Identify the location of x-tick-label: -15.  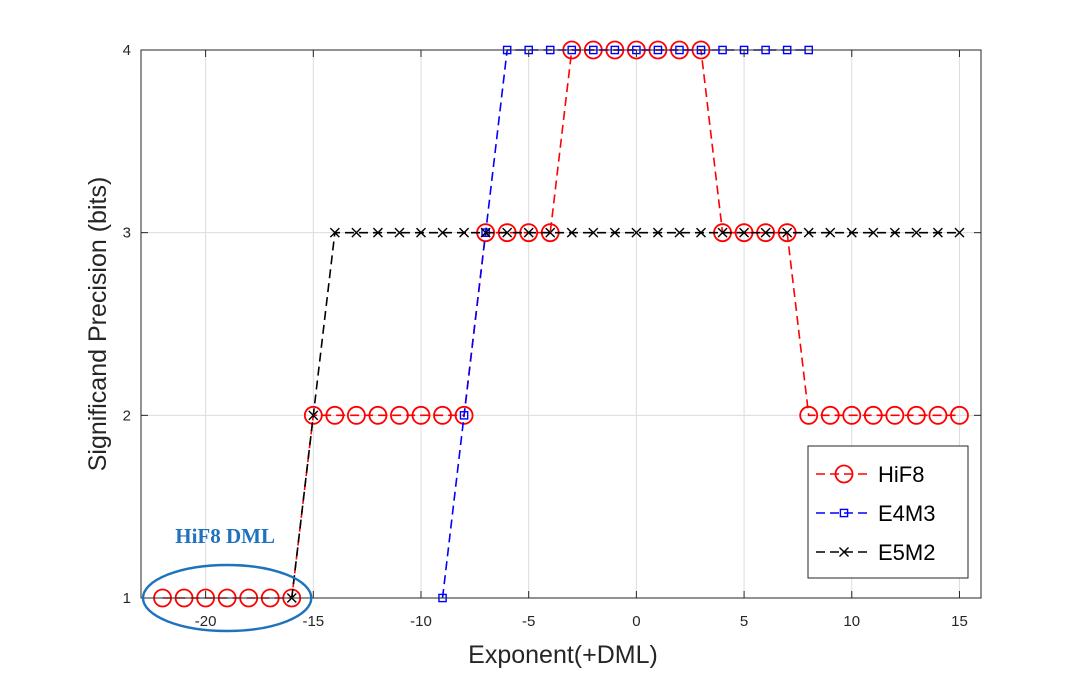
(313, 621).